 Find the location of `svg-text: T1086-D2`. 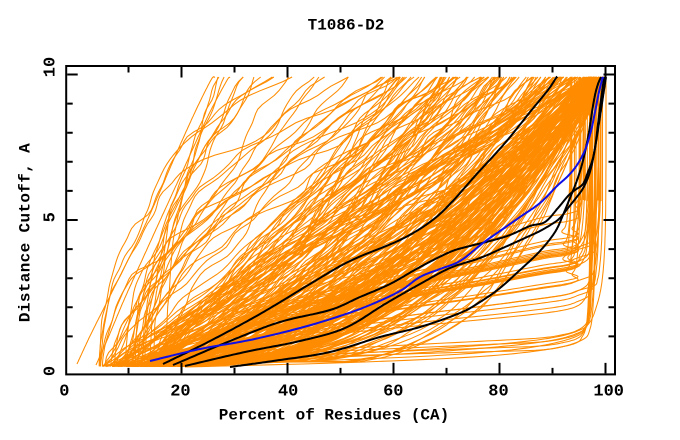

svg-text: T1086-D2 is located at coordinates (346, 26).